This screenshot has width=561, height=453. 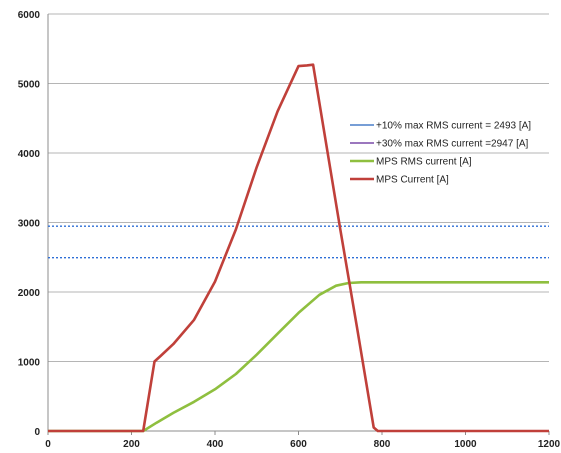 What do you see at coordinates (29, 85) in the screenshot?
I see `y-tick-label: 5000` at bounding box center [29, 85].